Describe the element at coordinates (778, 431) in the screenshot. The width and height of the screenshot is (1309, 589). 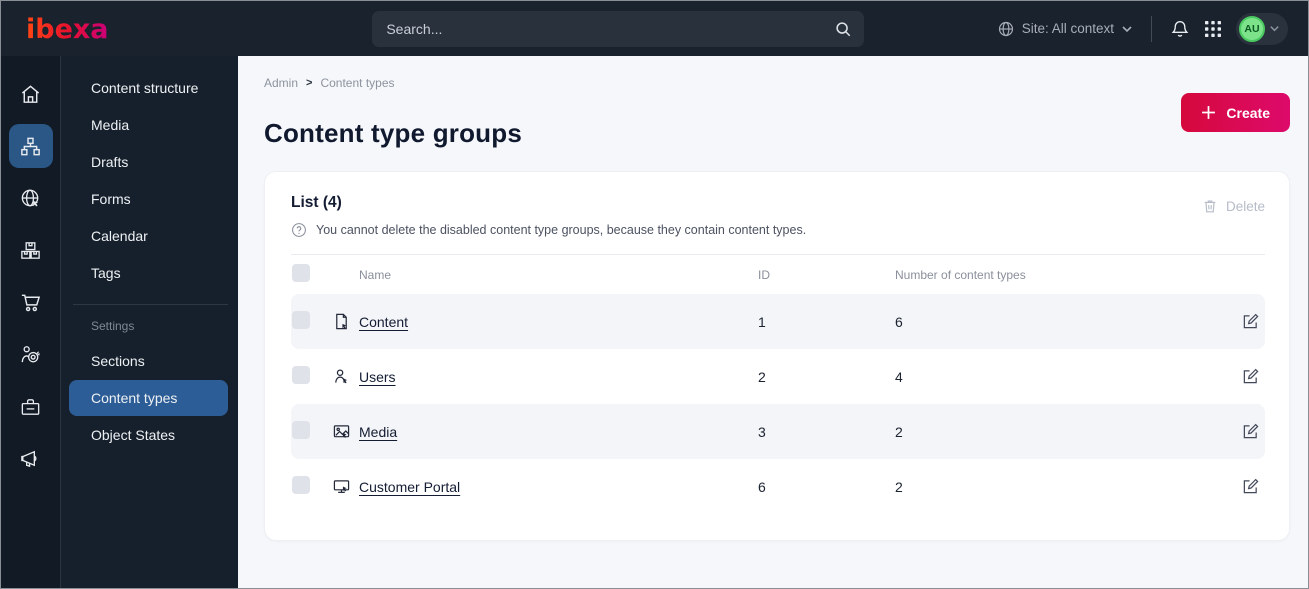
I see `table-row: Media 3 2` at that location.